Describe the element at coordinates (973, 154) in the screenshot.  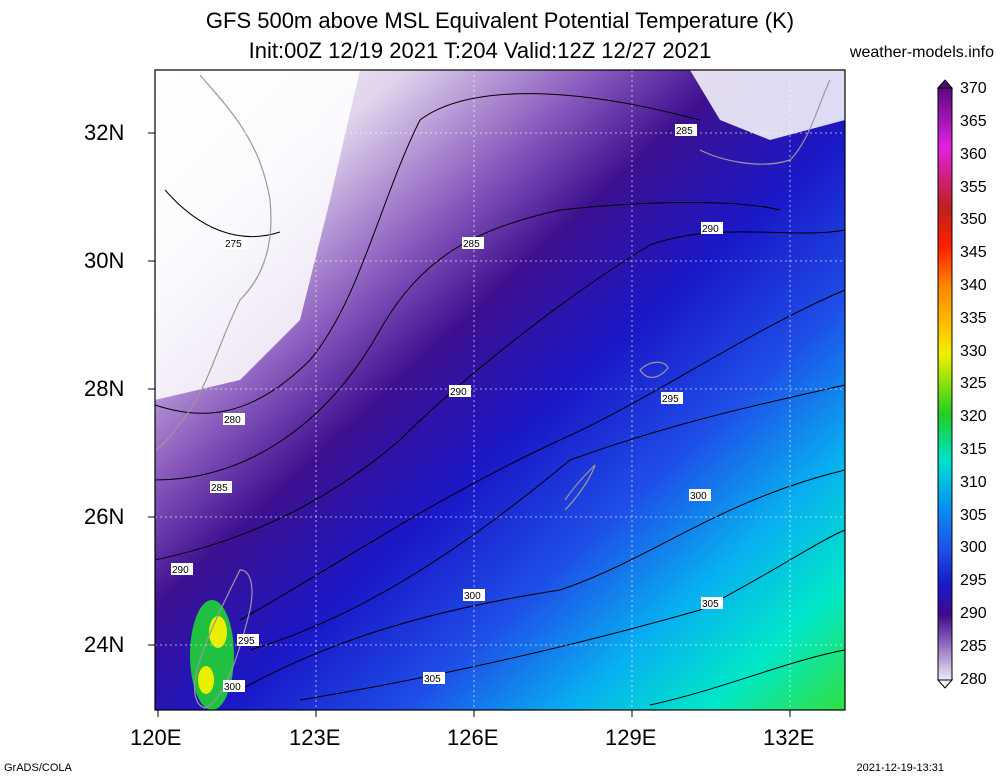
I see `colorbar-label: 360` at that location.